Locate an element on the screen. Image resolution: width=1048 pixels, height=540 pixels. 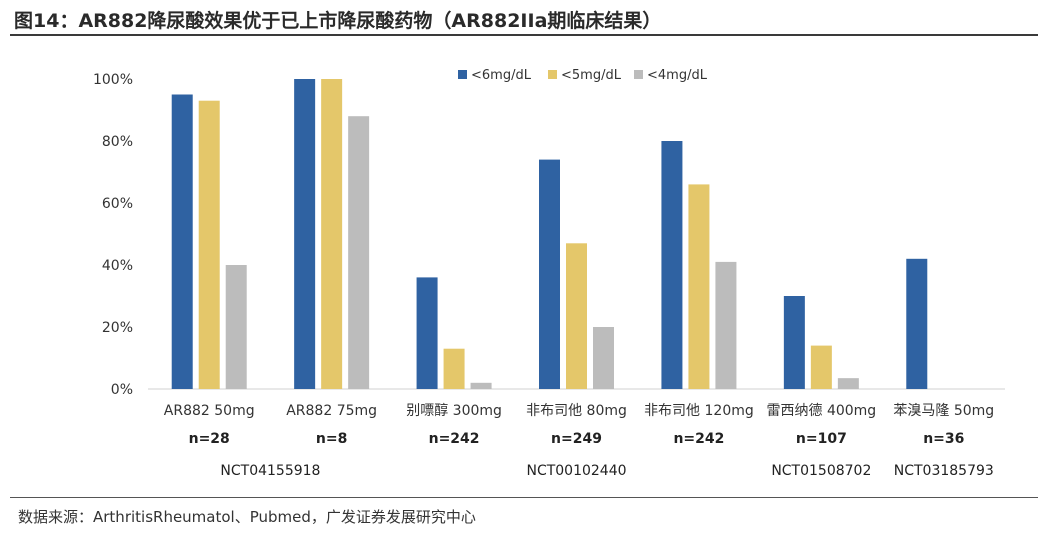
sample-size-label: n=36 is located at coordinates (943, 439).